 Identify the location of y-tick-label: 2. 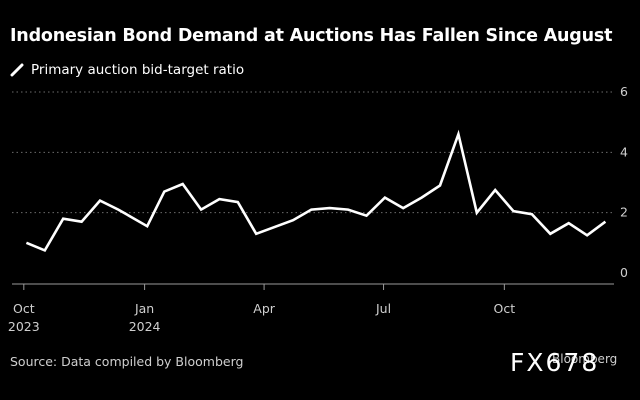
(624, 212).